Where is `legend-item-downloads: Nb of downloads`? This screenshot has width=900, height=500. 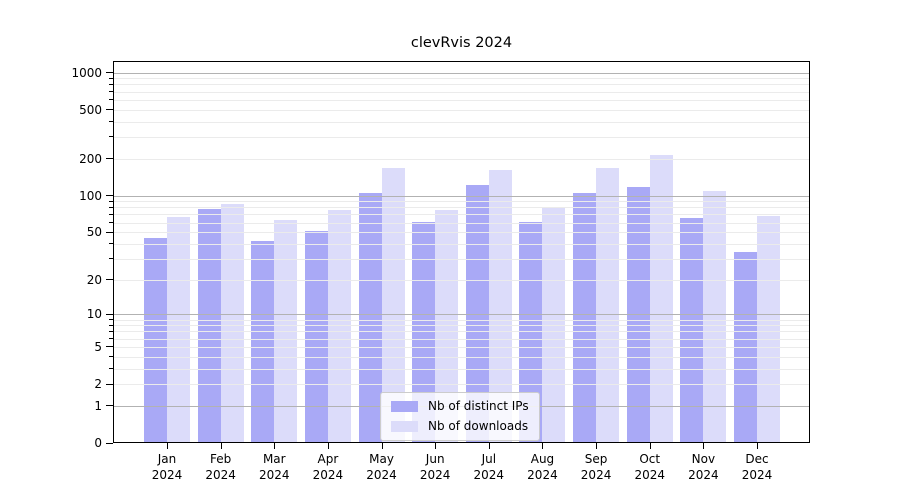 legend-item-downloads: Nb of downloads is located at coordinates (460, 426).